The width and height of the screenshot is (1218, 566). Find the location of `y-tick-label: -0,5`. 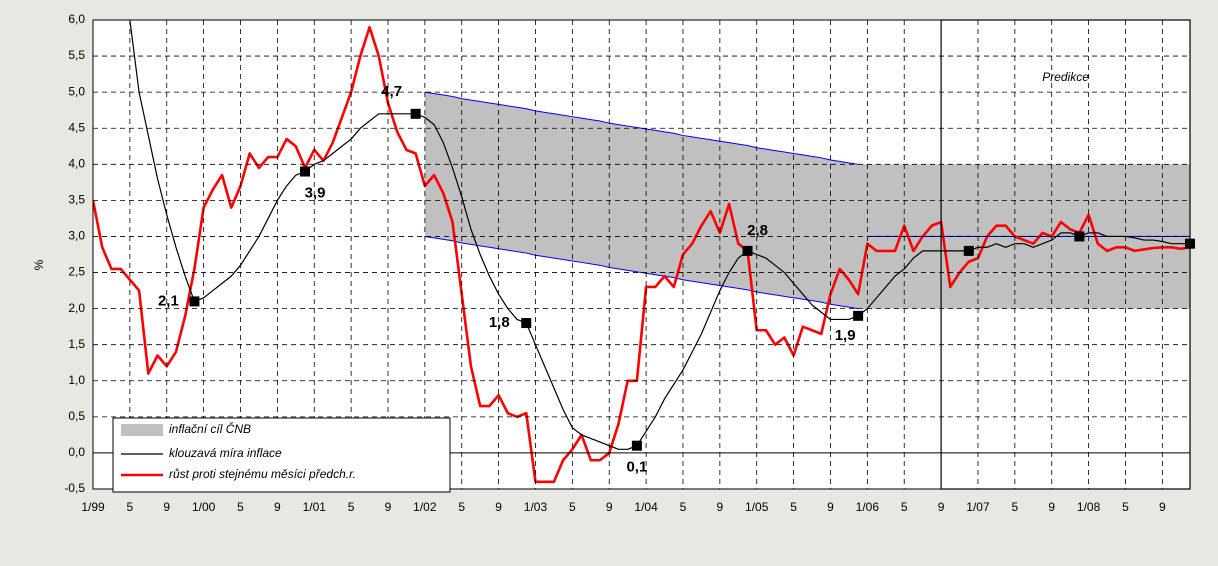

y-tick-label: -0,5 is located at coordinates (74, 488).